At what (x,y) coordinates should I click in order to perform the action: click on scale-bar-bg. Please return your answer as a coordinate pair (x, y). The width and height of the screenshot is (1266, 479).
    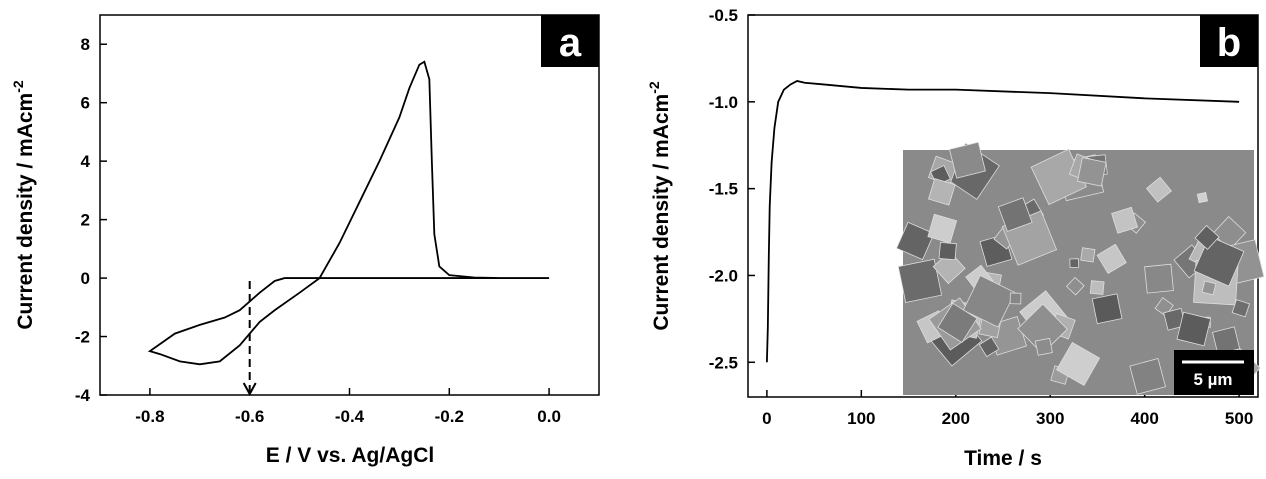
    Looking at the image, I should click on (1214, 372).